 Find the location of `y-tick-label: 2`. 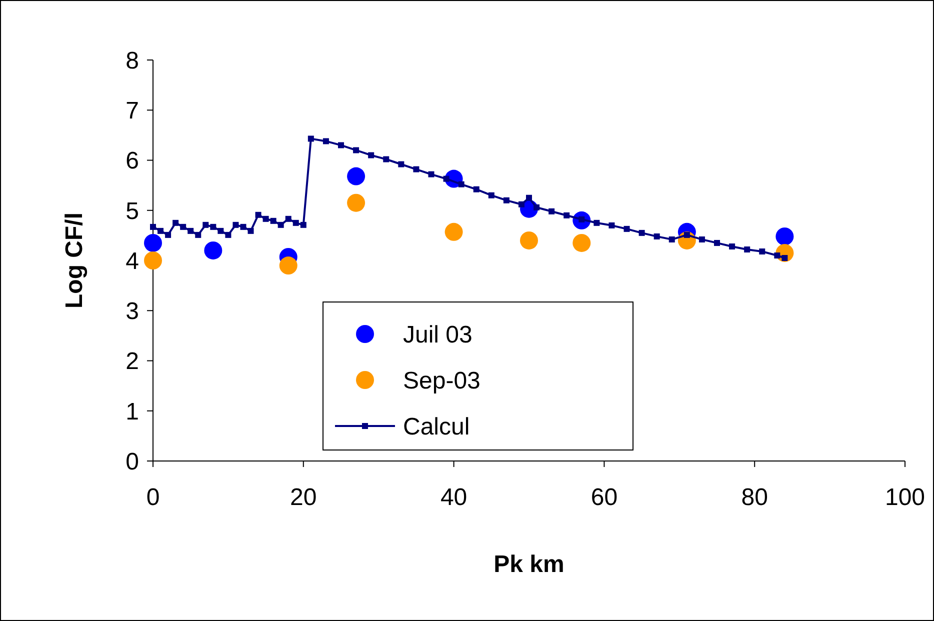

y-tick-label: 2 is located at coordinates (132, 362).